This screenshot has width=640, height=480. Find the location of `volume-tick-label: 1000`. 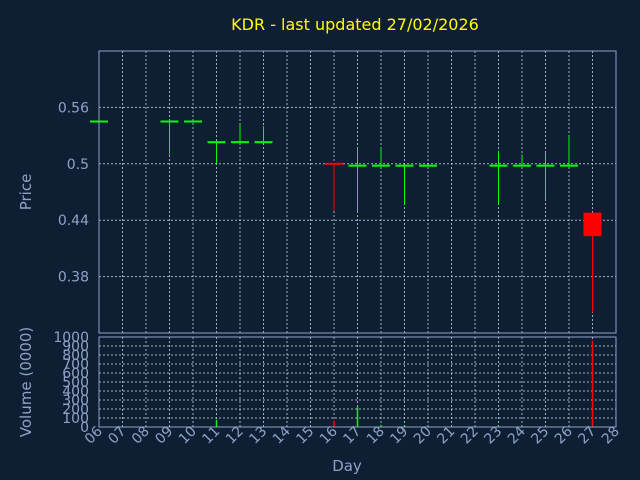

volume-tick-label: 1000 is located at coordinates (71, 338).